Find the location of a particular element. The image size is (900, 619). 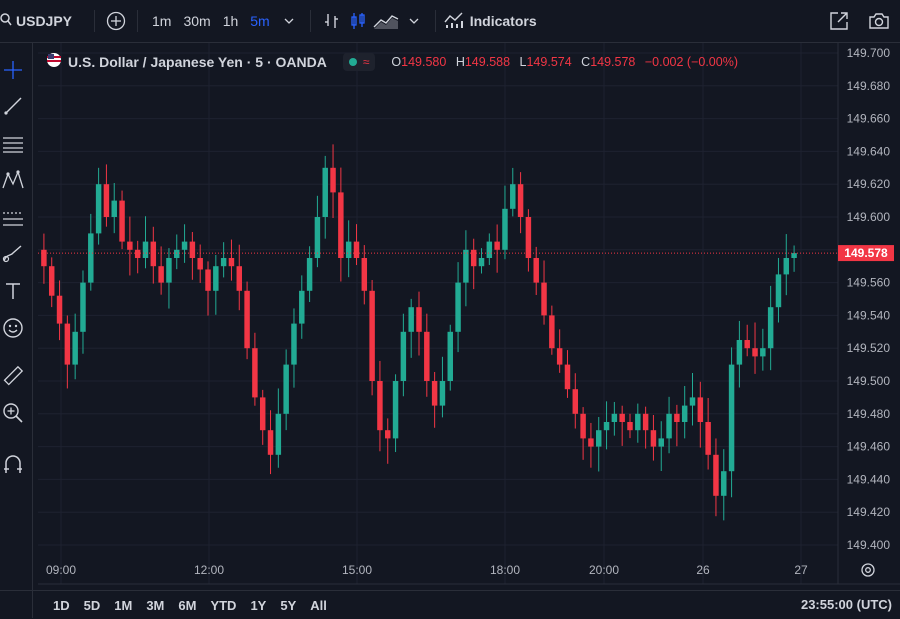

candle-style-icon is located at coordinates (358, 21).